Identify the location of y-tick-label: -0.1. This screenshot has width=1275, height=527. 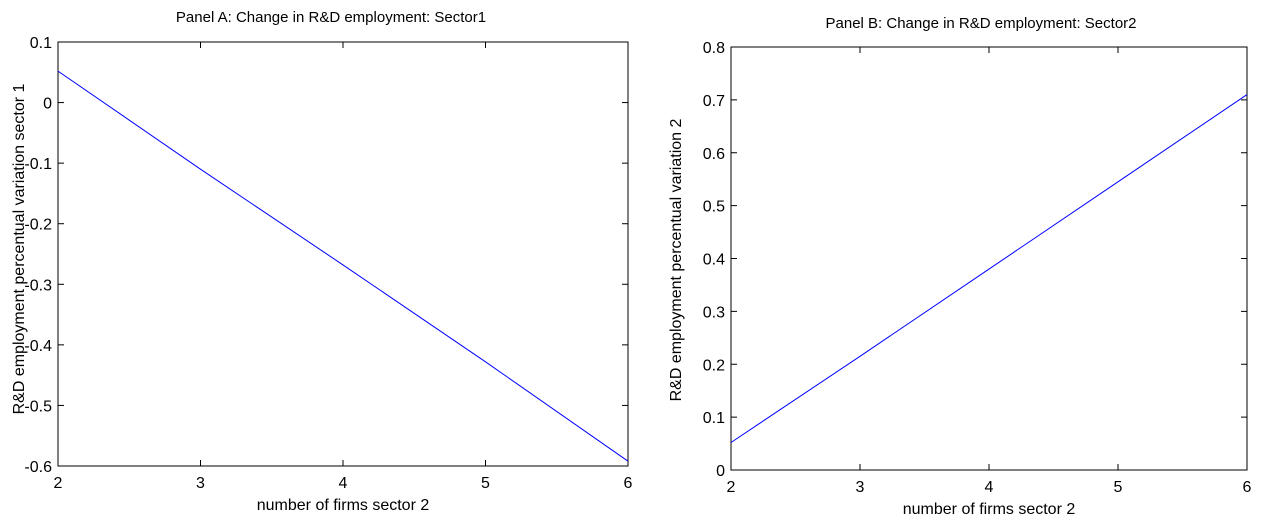
(38, 164).